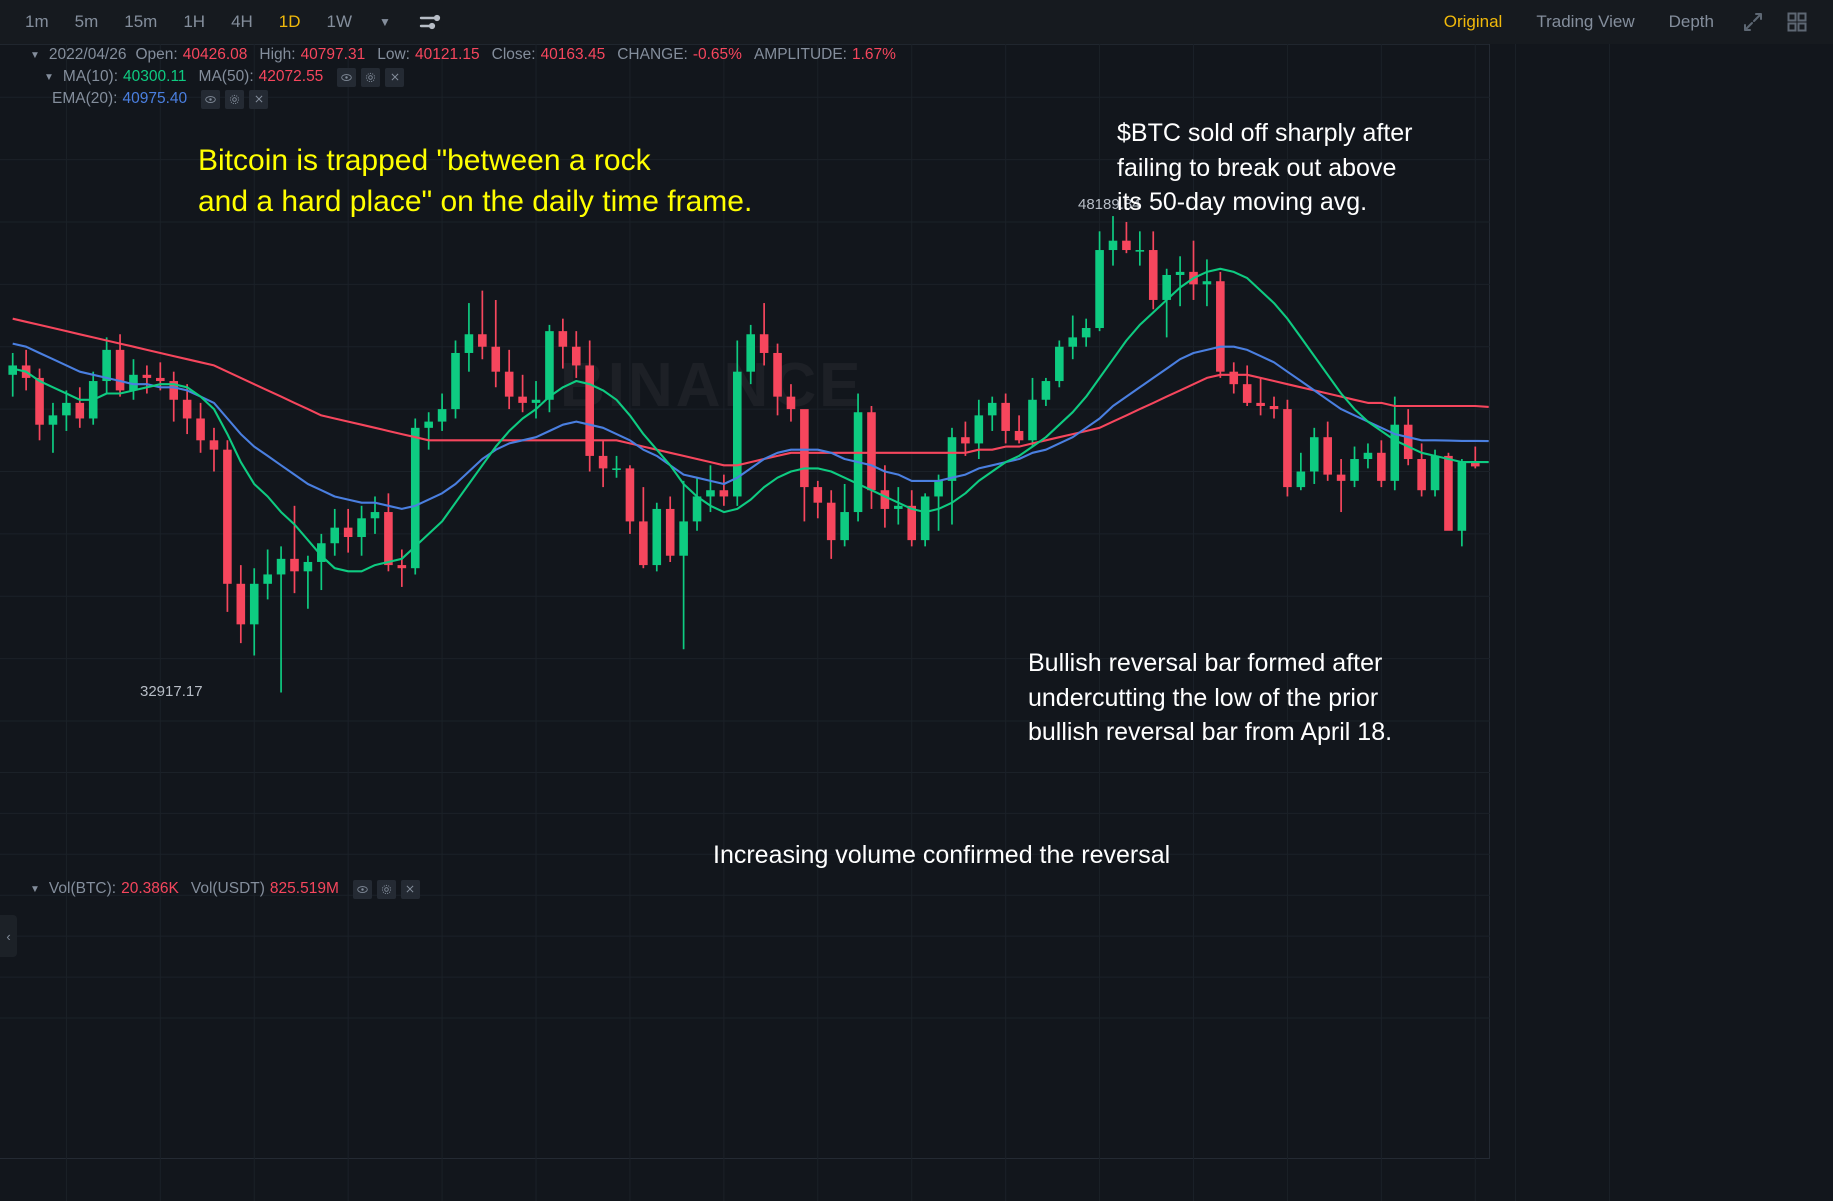 Image resolution: width=1833 pixels, height=1201 pixels. What do you see at coordinates (431, 22) in the screenshot?
I see `sliders-icon` at bounding box center [431, 22].